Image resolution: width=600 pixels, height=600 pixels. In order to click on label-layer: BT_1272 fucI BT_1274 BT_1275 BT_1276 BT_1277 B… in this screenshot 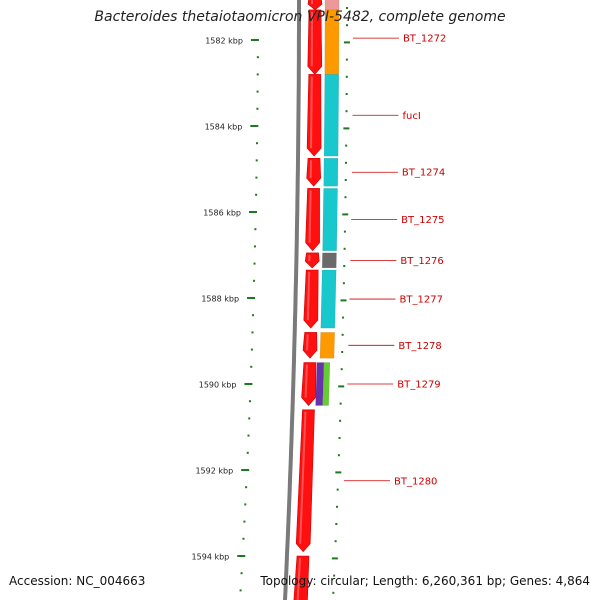, I will do `click(395, 260)`.